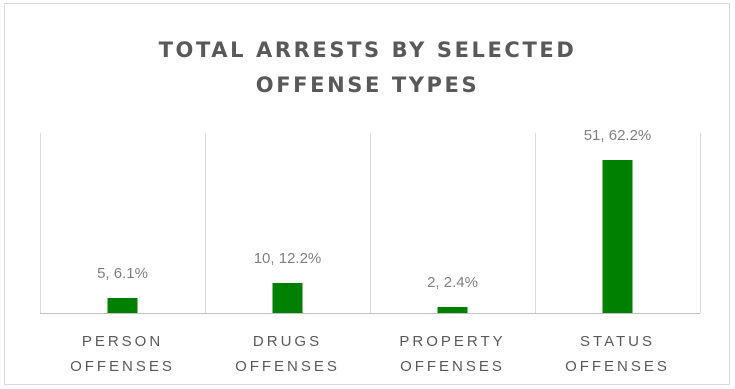  Describe the element at coordinates (287, 341) in the screenshot. I see `x-tick-label: DRUGS` at that location.